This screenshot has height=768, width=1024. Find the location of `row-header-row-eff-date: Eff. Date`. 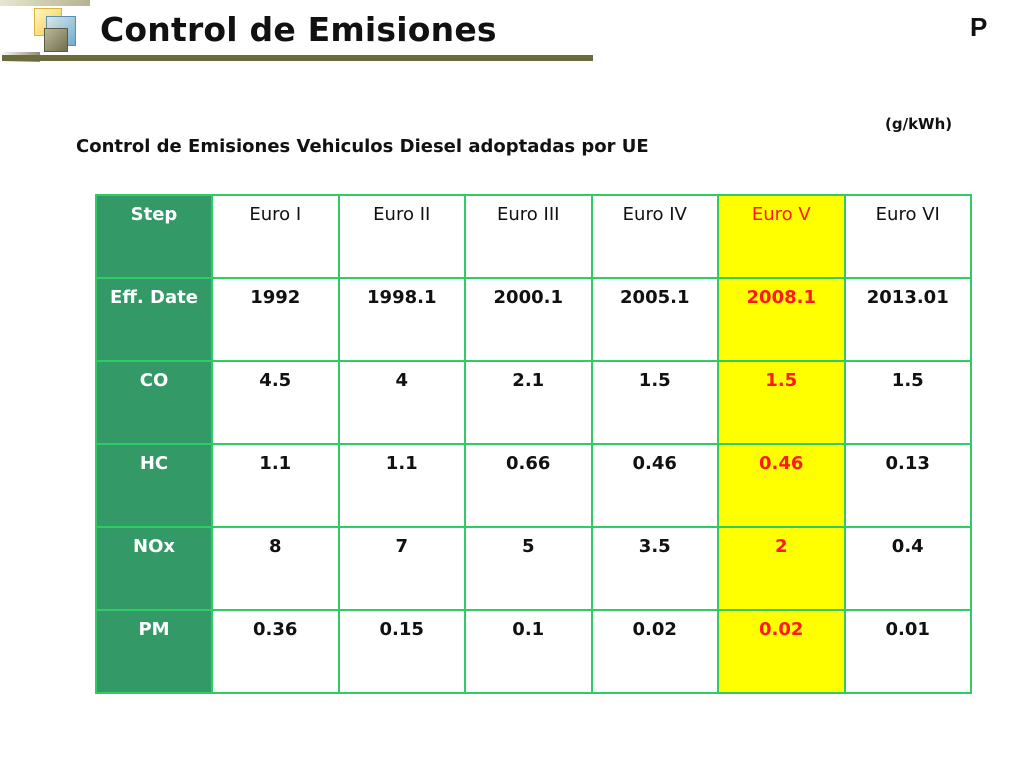

row-header-row-eff-date: Eff. Date is located at coordinates (154, 319).